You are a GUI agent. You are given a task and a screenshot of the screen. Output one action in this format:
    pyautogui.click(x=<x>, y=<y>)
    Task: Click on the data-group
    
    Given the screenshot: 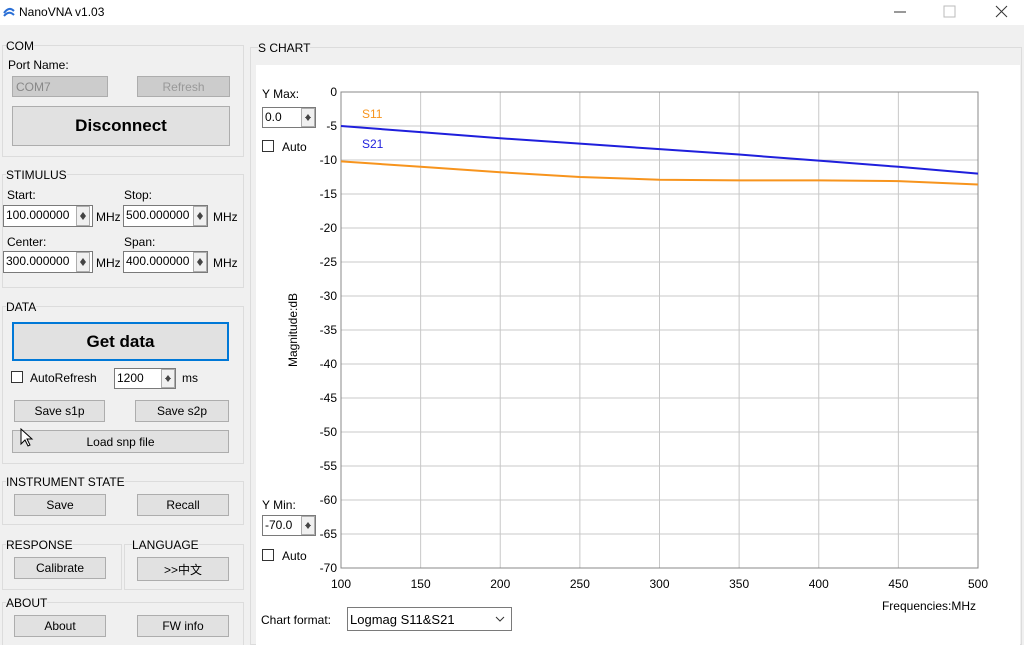 What is the action you would take?
    pyautogui.click(x=123, y=385)
    